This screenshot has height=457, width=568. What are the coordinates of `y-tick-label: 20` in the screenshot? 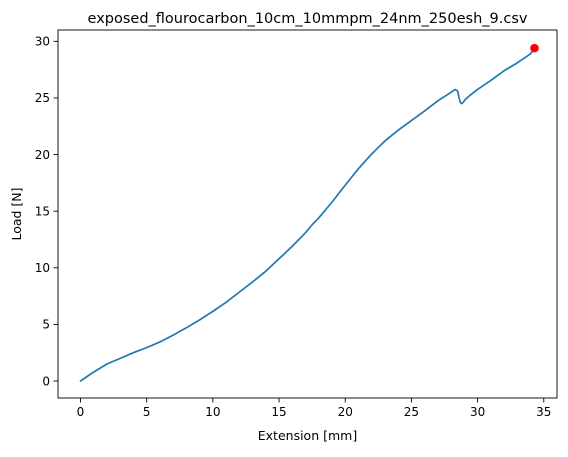 It's located at (42, 155).